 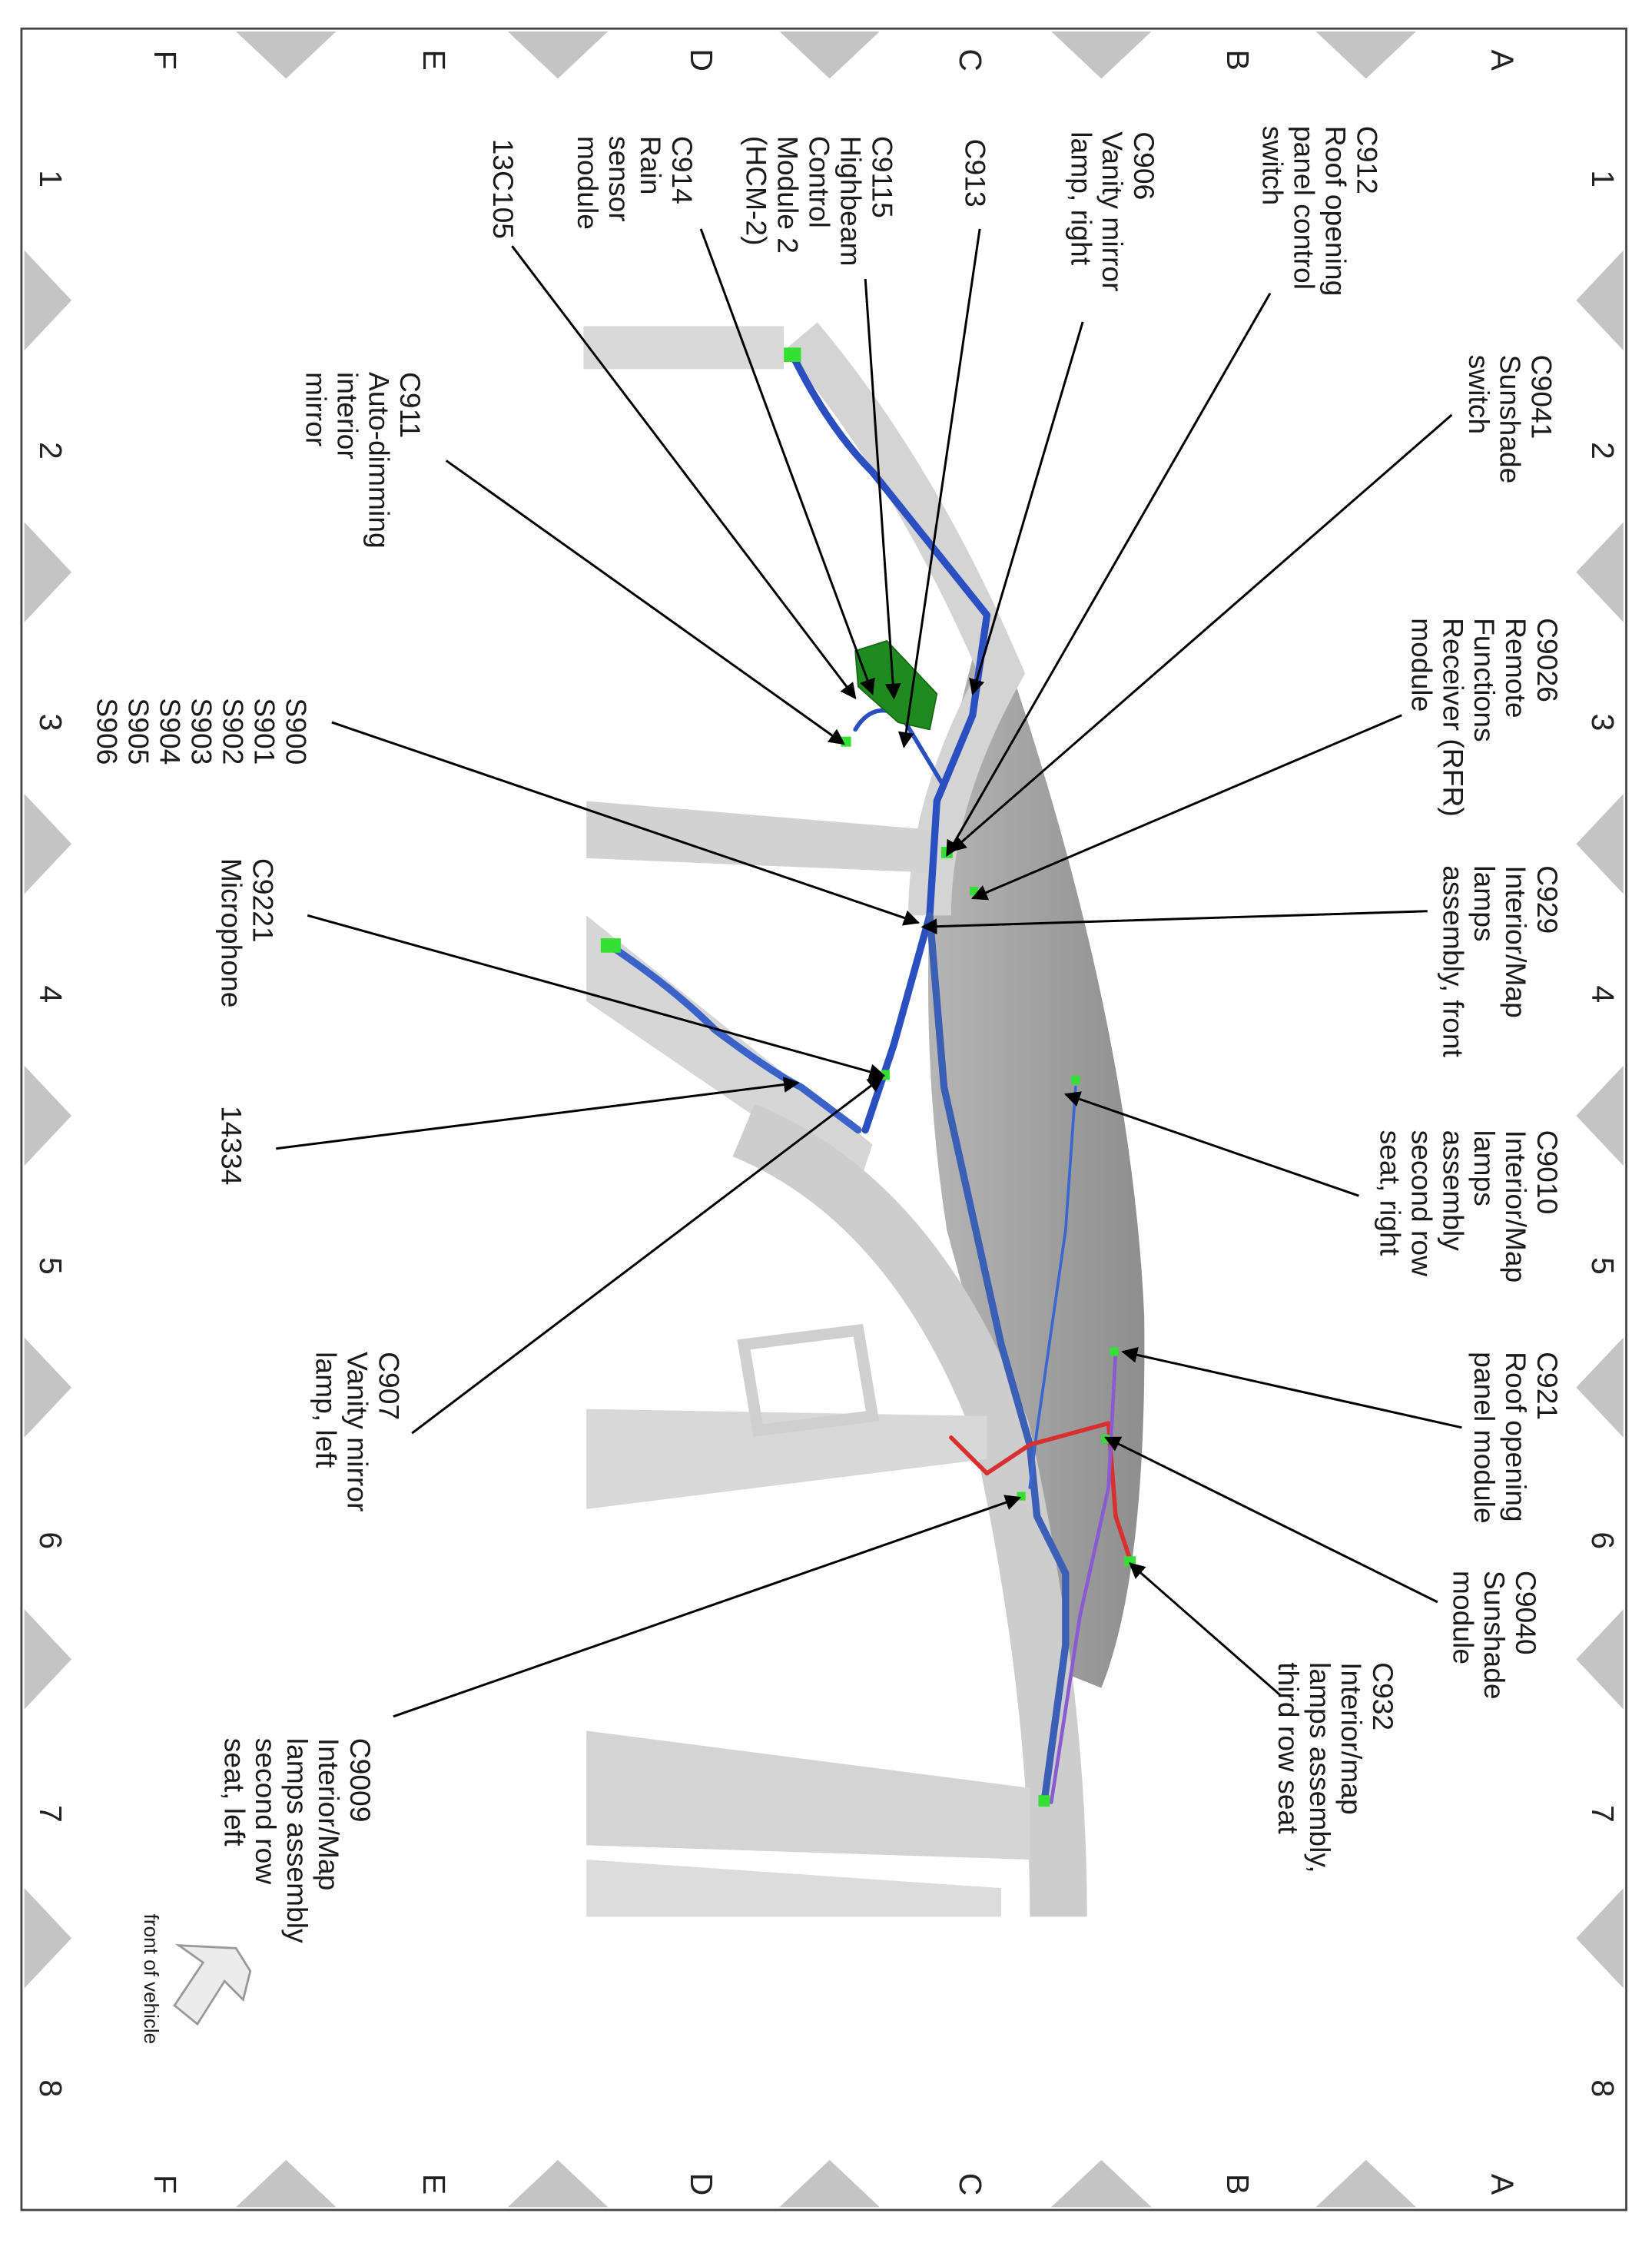 I want to click on grid-letter-d-top: D, so click(x=701, y=59).